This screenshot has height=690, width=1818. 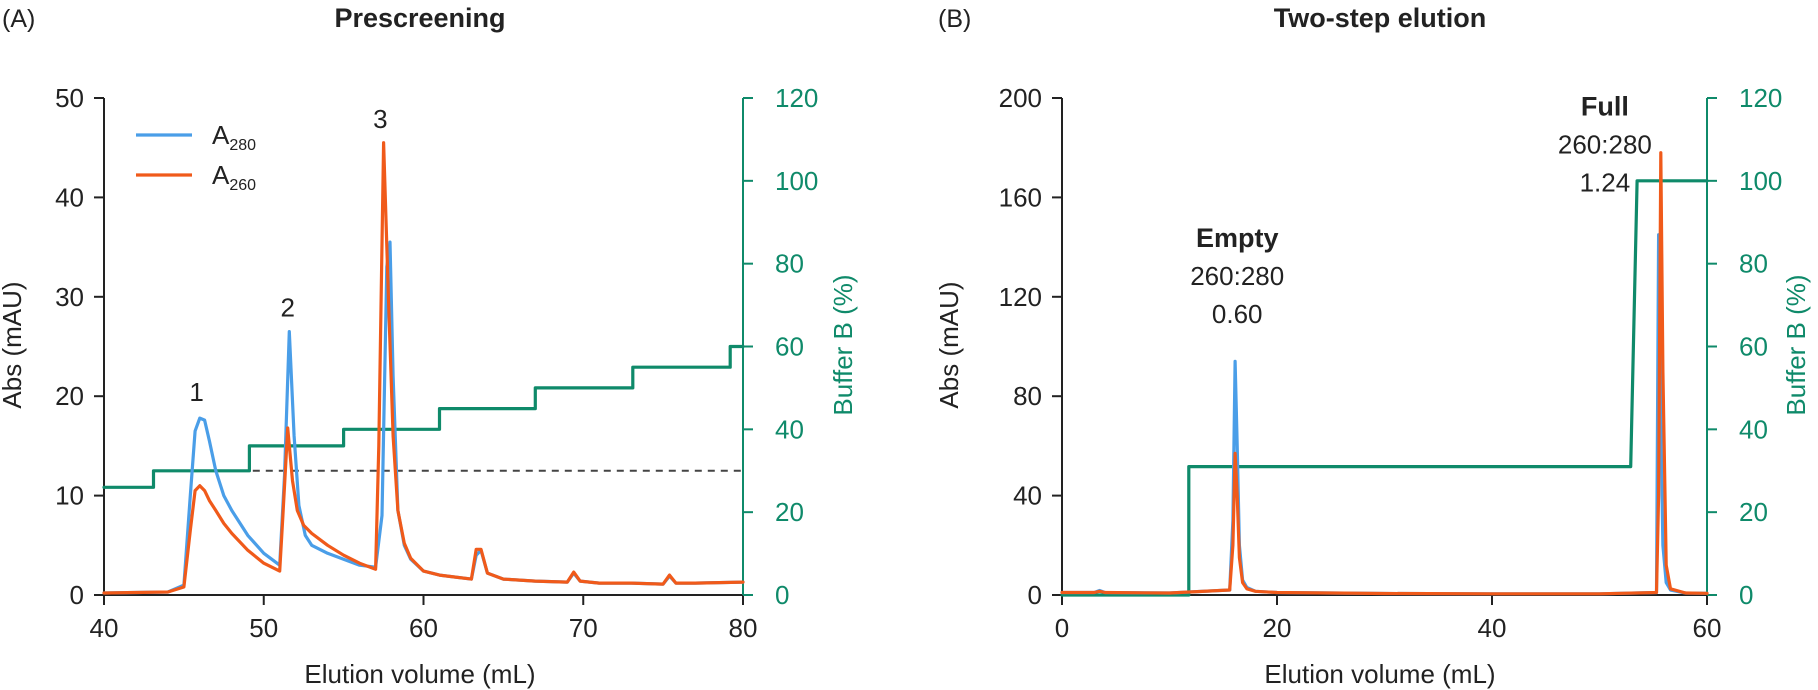 I want to click on panel-a-legend-label-a260: A260, so click(x=234, y=177).